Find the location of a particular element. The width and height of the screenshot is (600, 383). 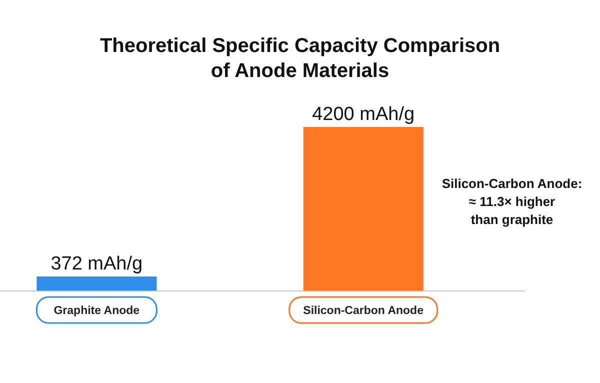

data-label: 372 mAh/g is located at coordinates (96, 263).